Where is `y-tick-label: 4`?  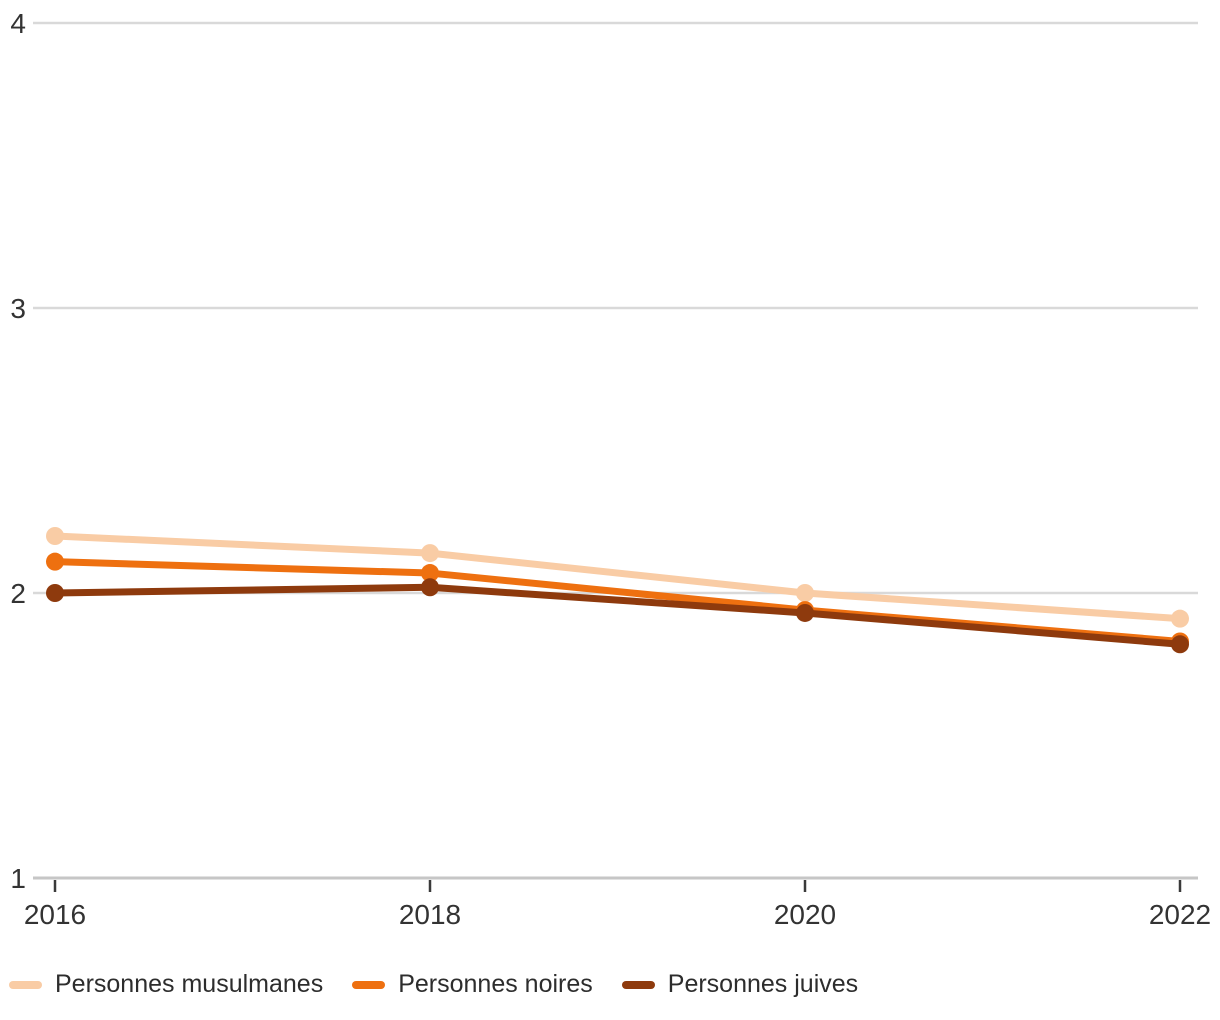 y-tick-label: 4 is located at coordinates (18, 23).